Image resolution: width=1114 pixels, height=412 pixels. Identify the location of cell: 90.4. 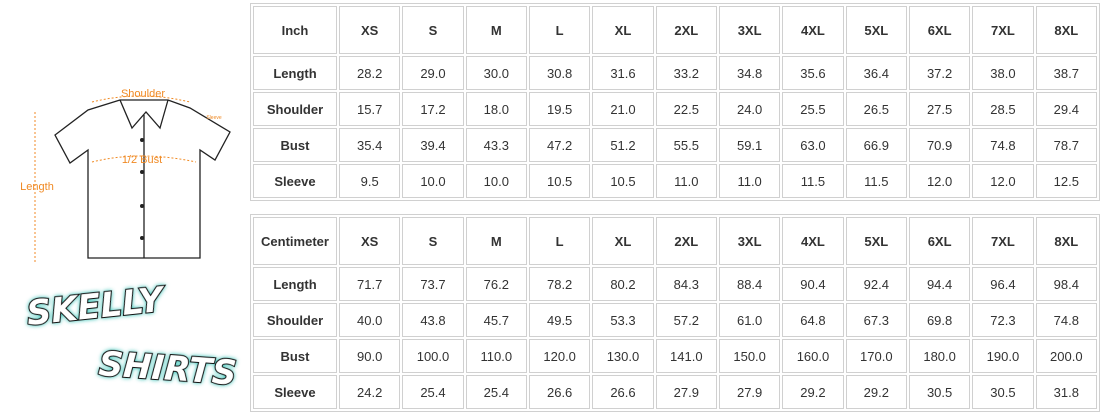
(813, 284).